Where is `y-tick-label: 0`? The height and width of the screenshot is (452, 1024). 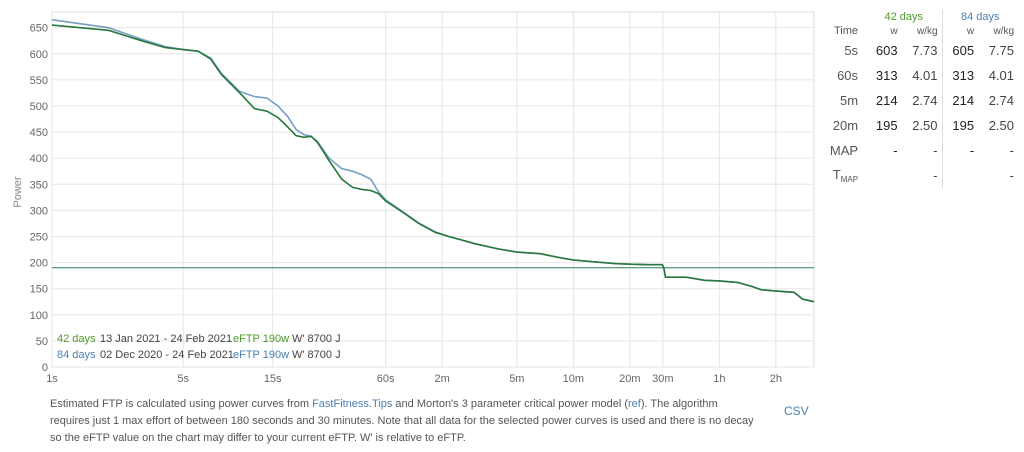 y-tick-label: 0 is located at coordinates (45, 368).